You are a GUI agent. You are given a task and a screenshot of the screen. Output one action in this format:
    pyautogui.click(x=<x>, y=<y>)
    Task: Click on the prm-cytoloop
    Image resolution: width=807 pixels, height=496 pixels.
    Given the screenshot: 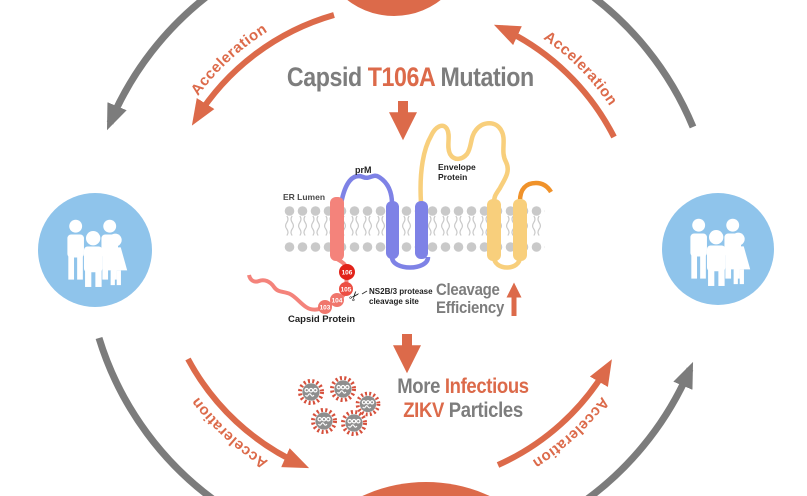 What is the action you would take?
    pyautogui.click(x=410, y=263)
    